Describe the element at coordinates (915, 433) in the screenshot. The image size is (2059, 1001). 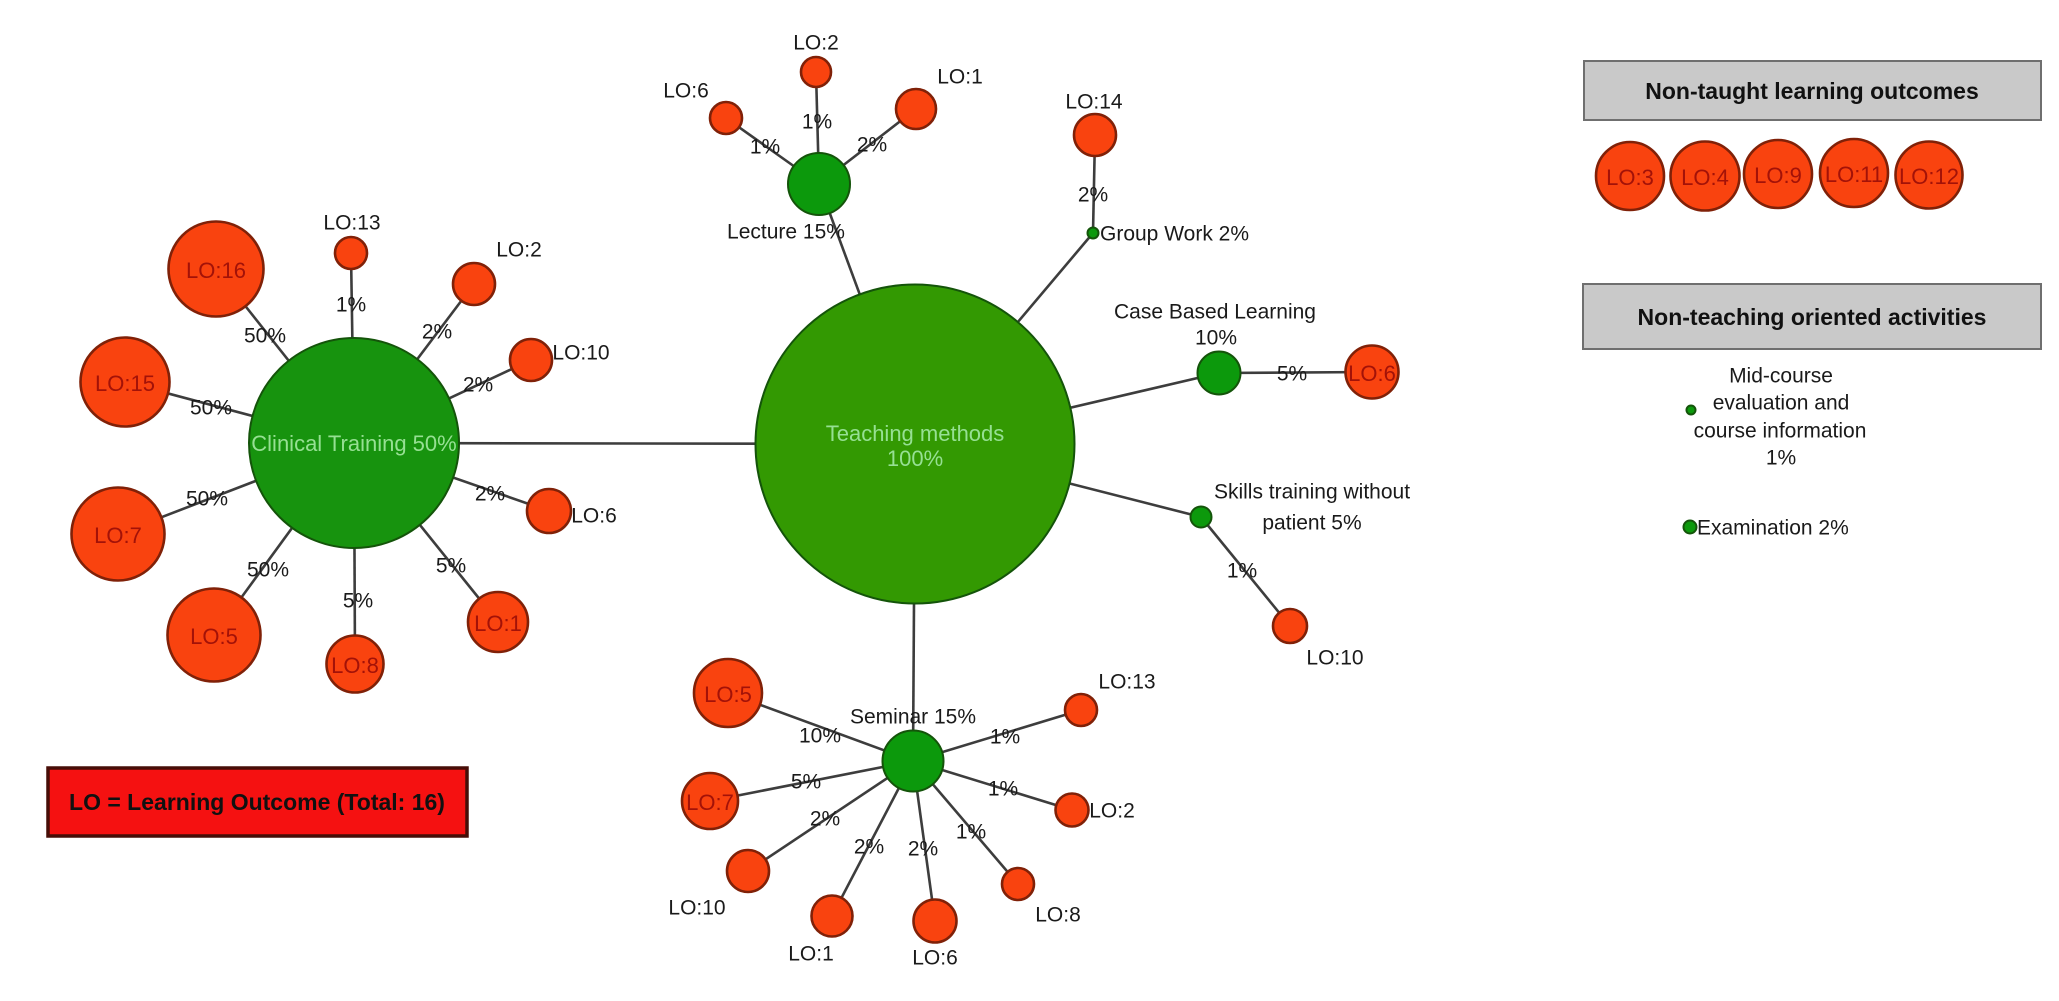
I see `svg-text: Teaching methods` at that location.